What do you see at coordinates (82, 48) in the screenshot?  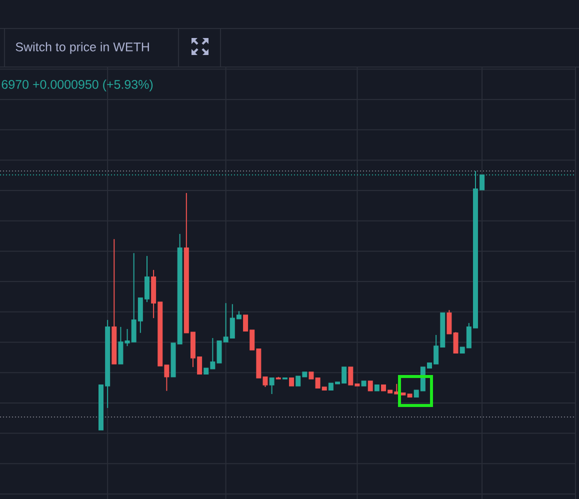 I see `text: Switch to price in WETH` at bounding box center [82, 48].